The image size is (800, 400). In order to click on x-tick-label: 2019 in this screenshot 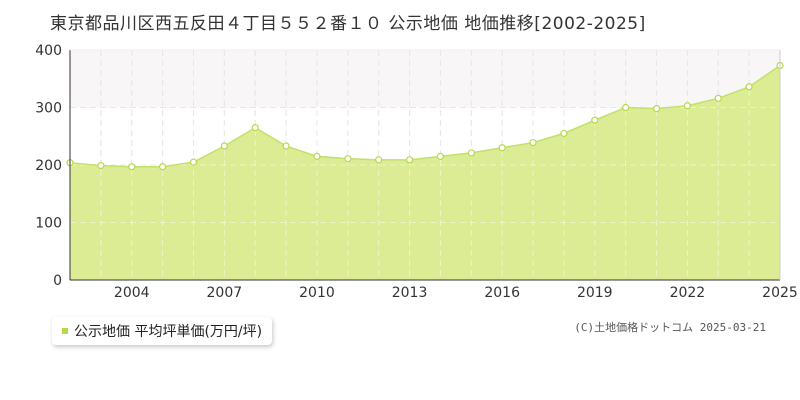, I will do `click(595, 293)`.